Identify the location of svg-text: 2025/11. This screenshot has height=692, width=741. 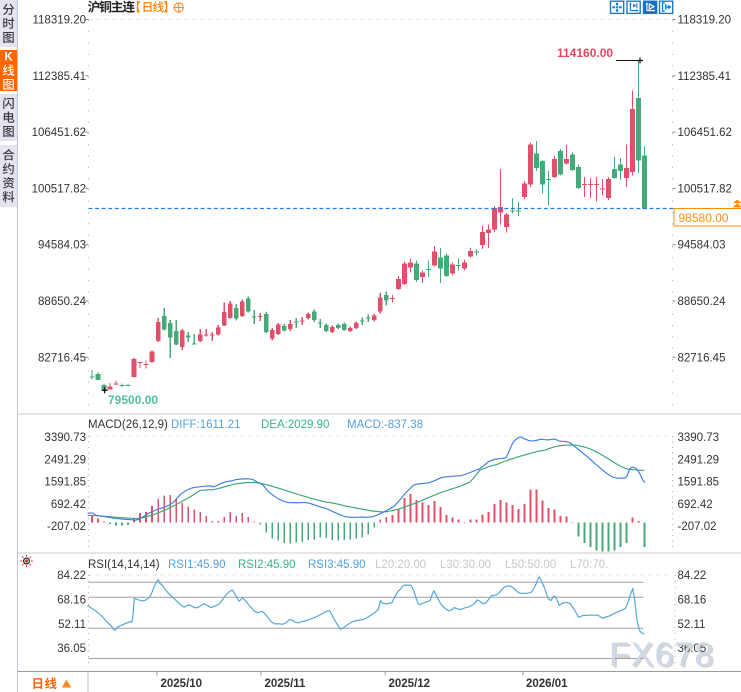
(286, 684).